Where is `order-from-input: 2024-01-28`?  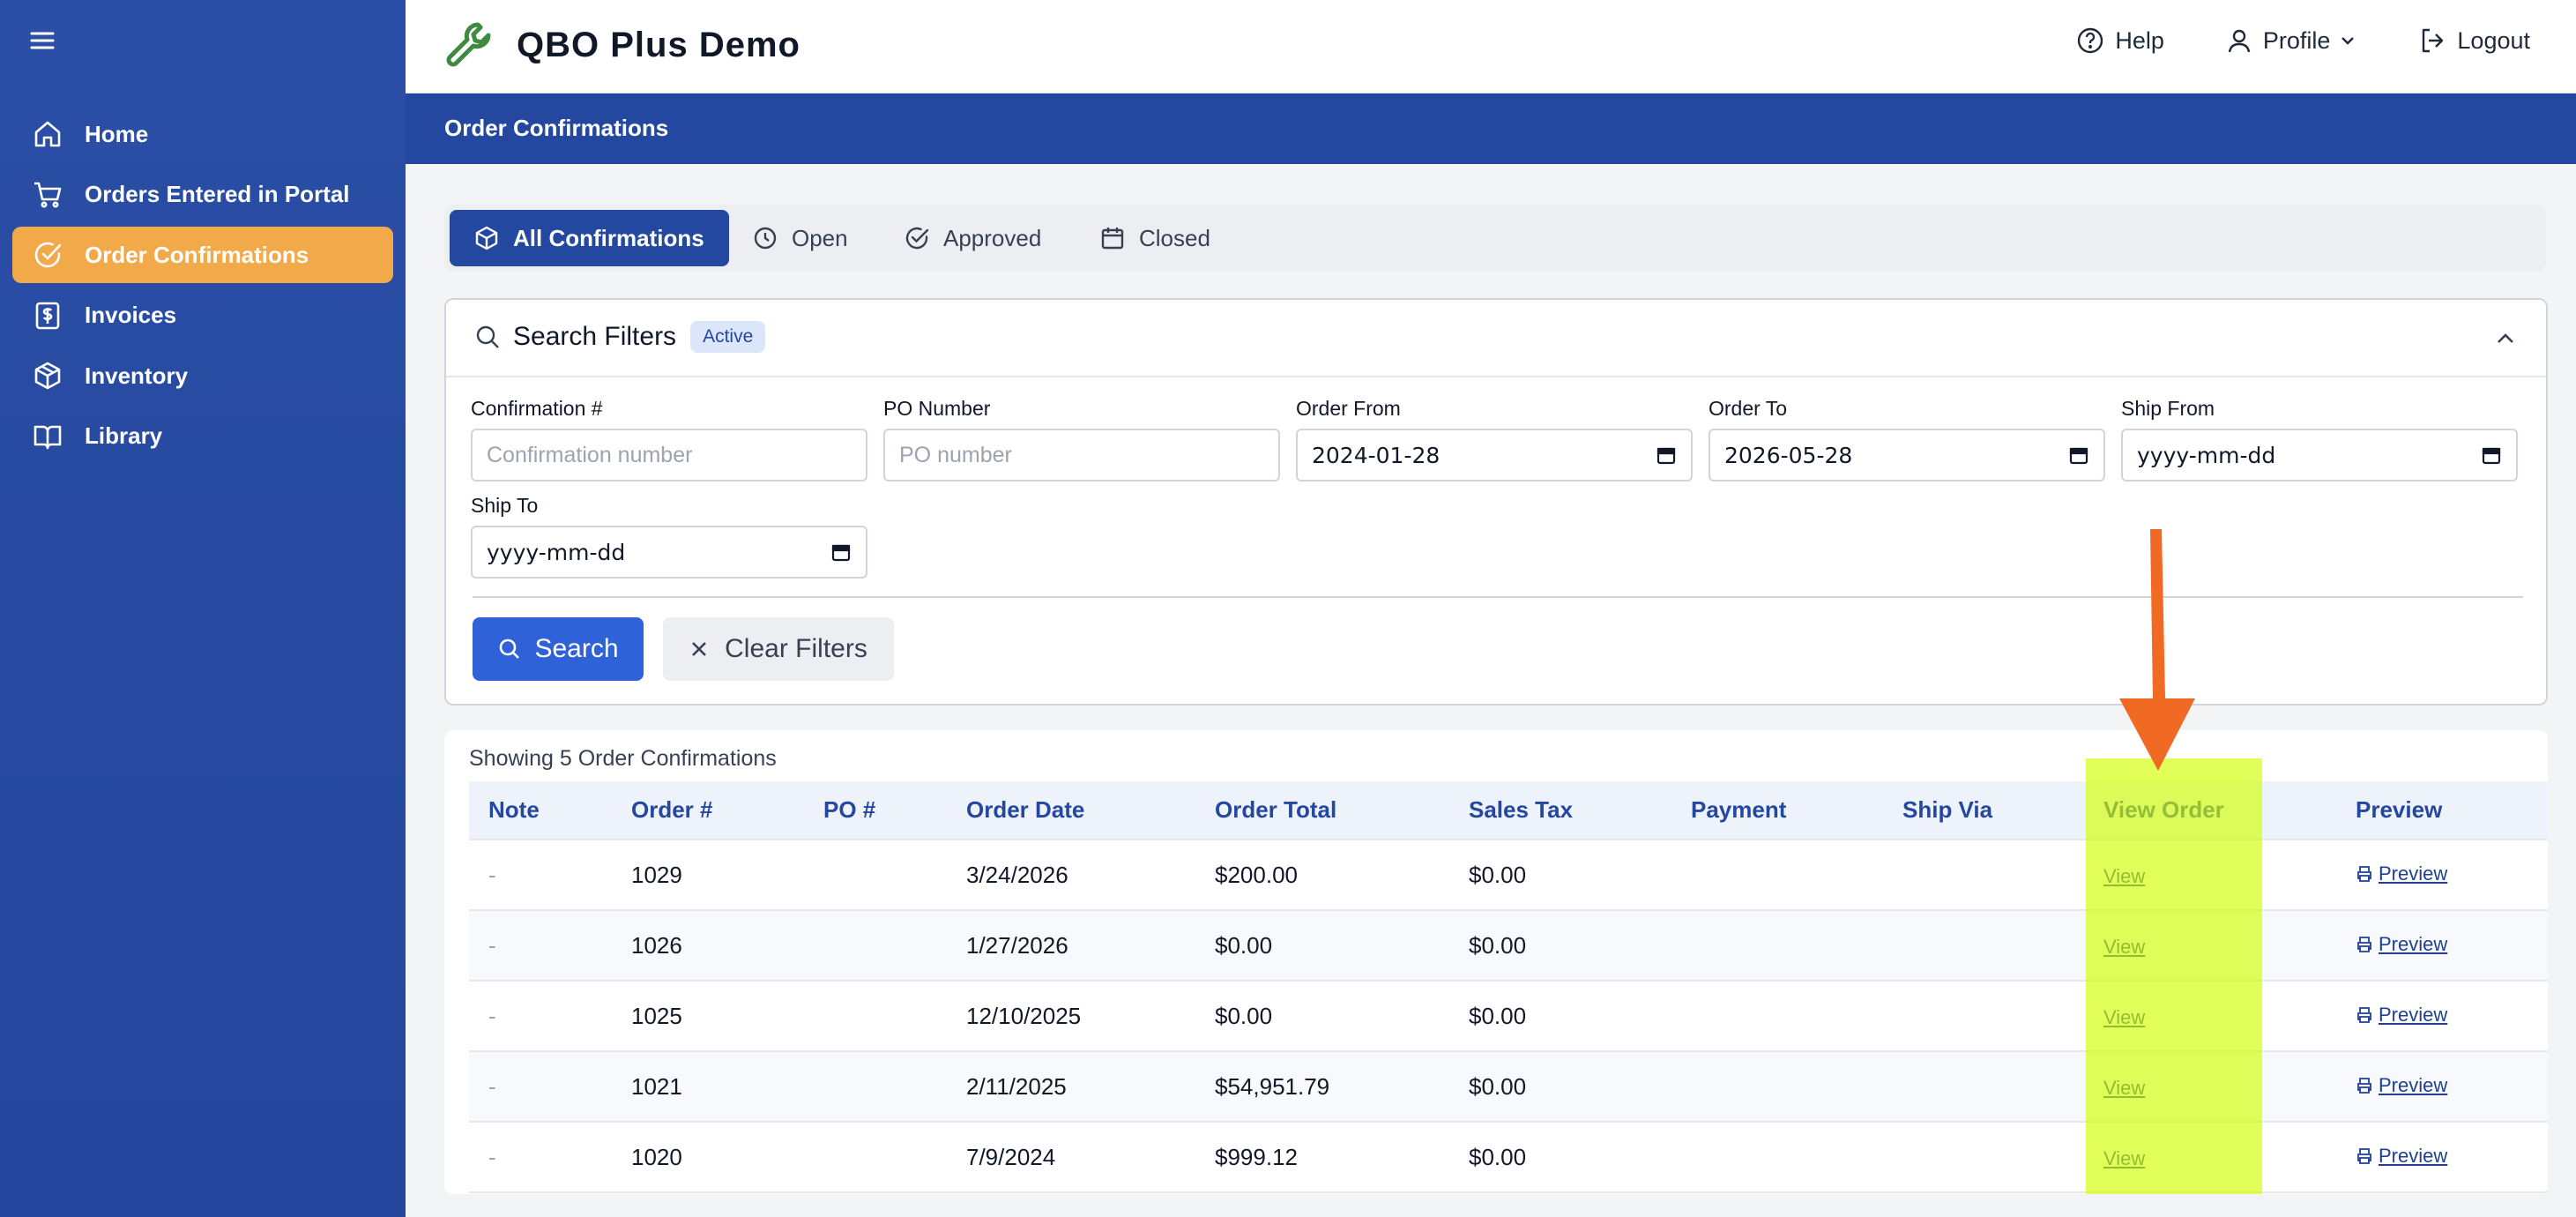
order-from-input: 2024-01-28 is located at coordinates (1495, 455).